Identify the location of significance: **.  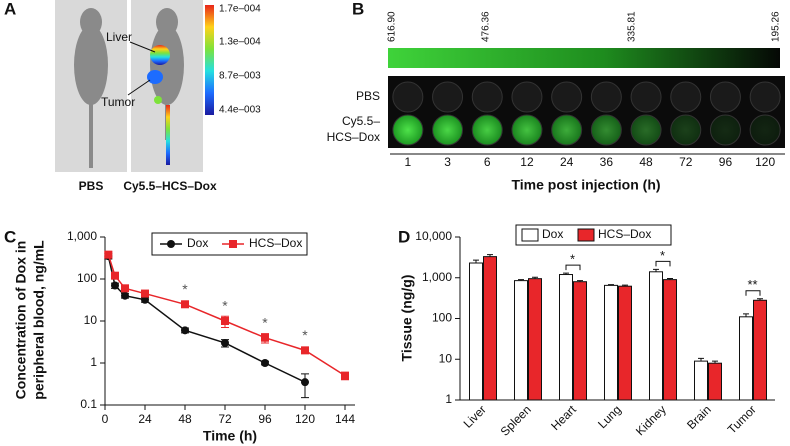
(752, 284).